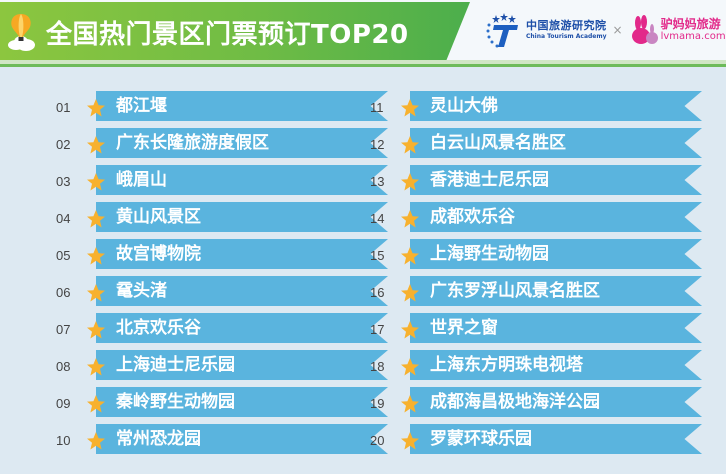 This screenshot has width=726, height=474. I want to click on rank-number: 05, so click(63, 255).